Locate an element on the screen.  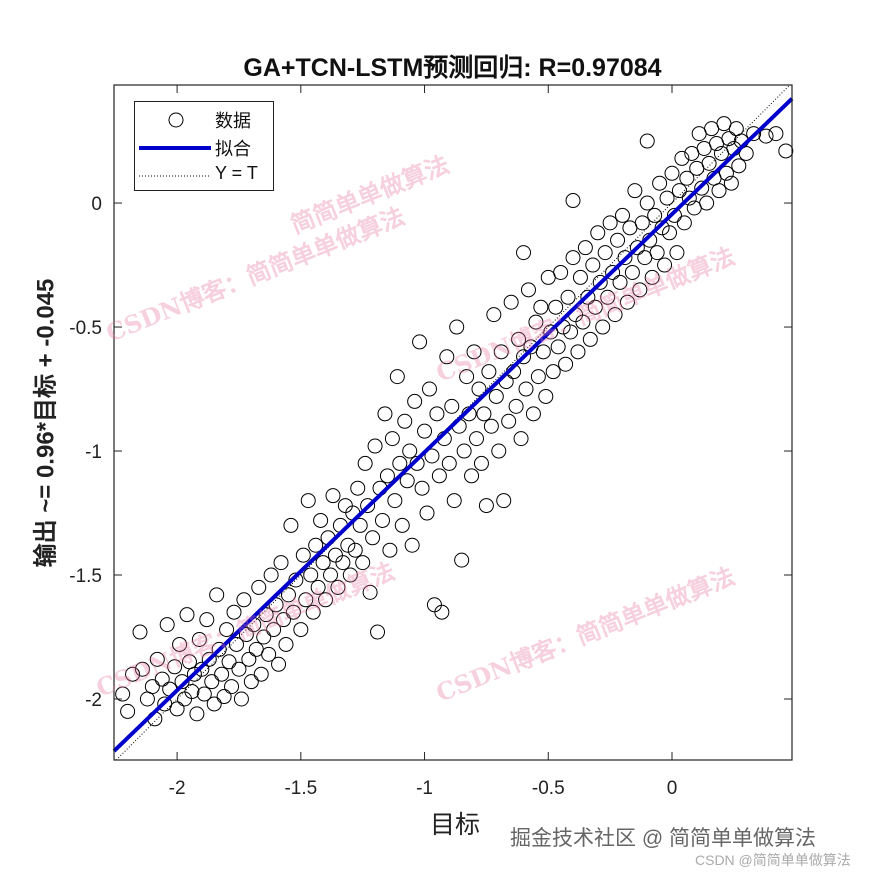
legend-item-identity: Y = T is located at coordinates (204, 174).